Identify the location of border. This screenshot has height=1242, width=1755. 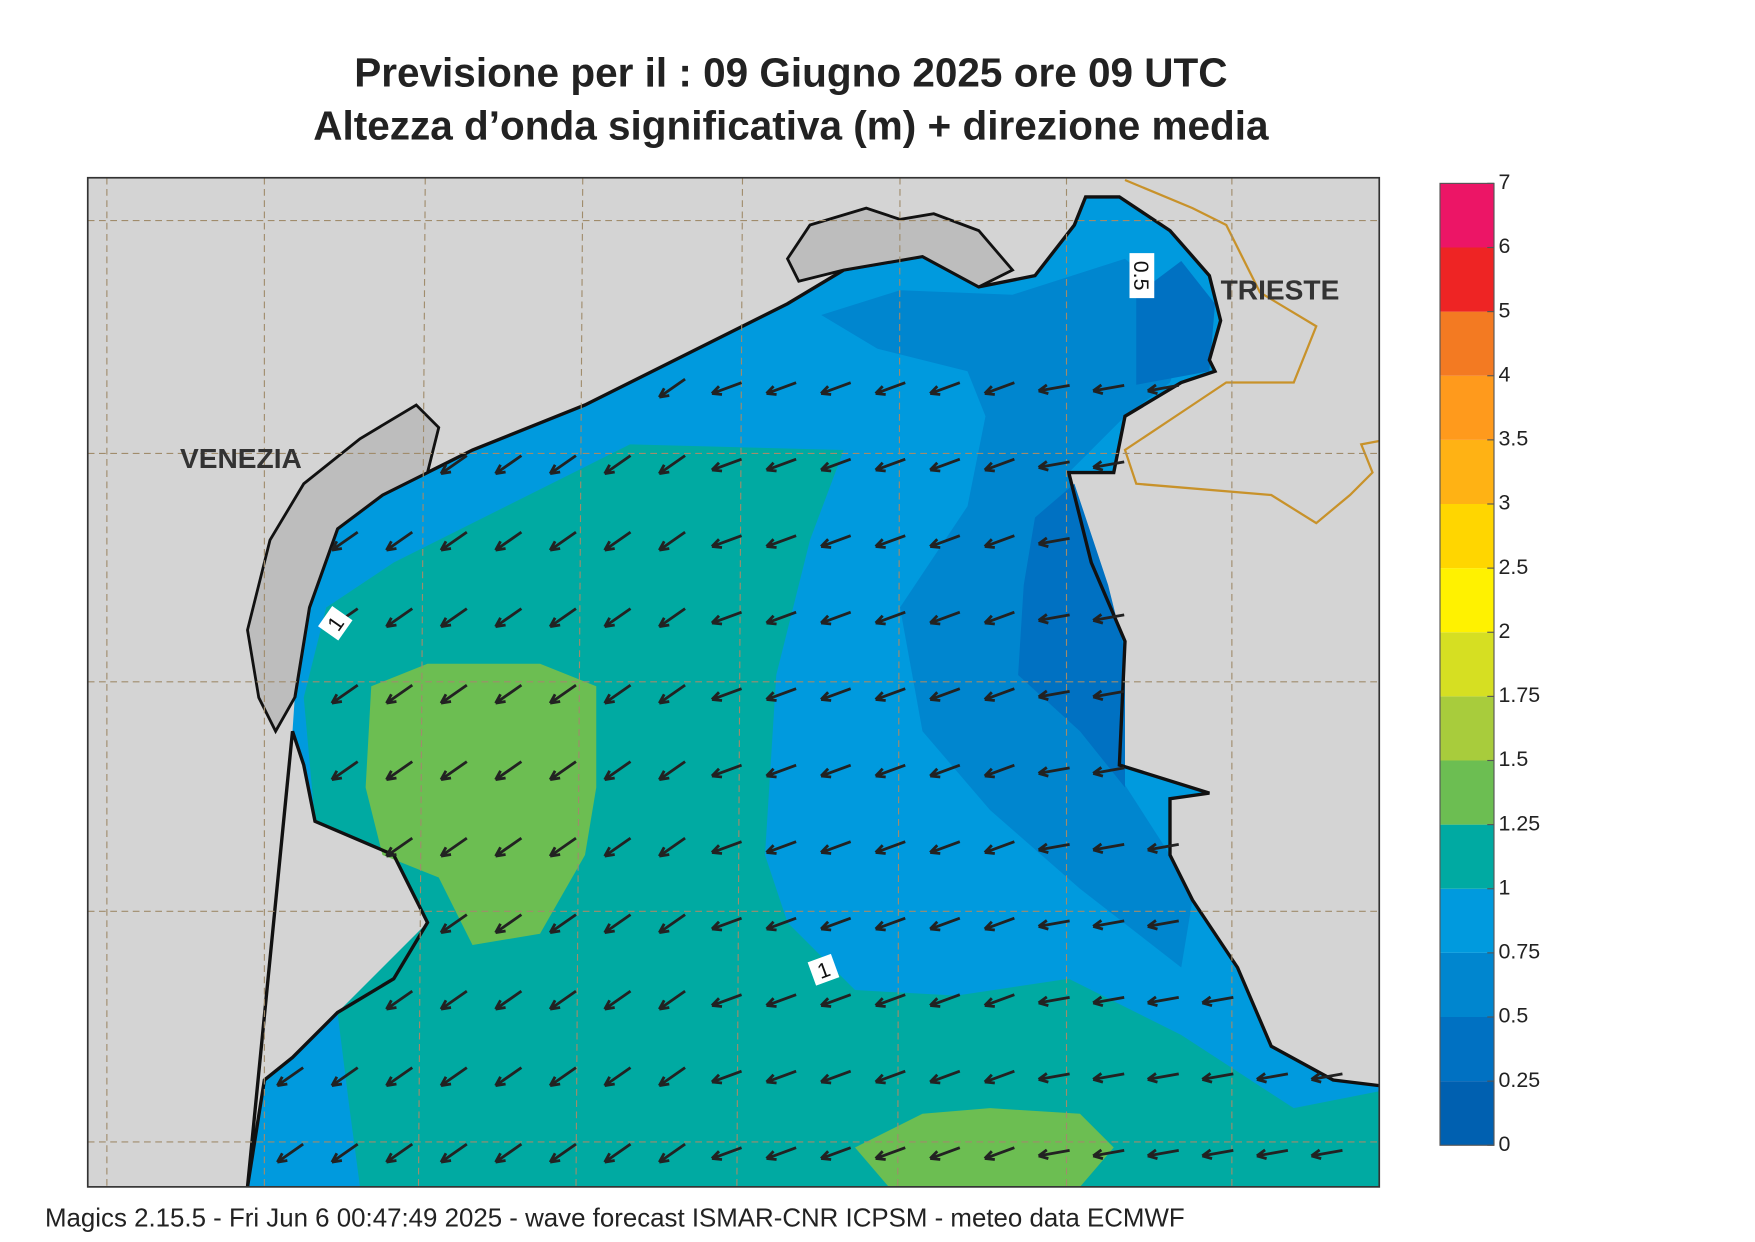
(1251, 351).